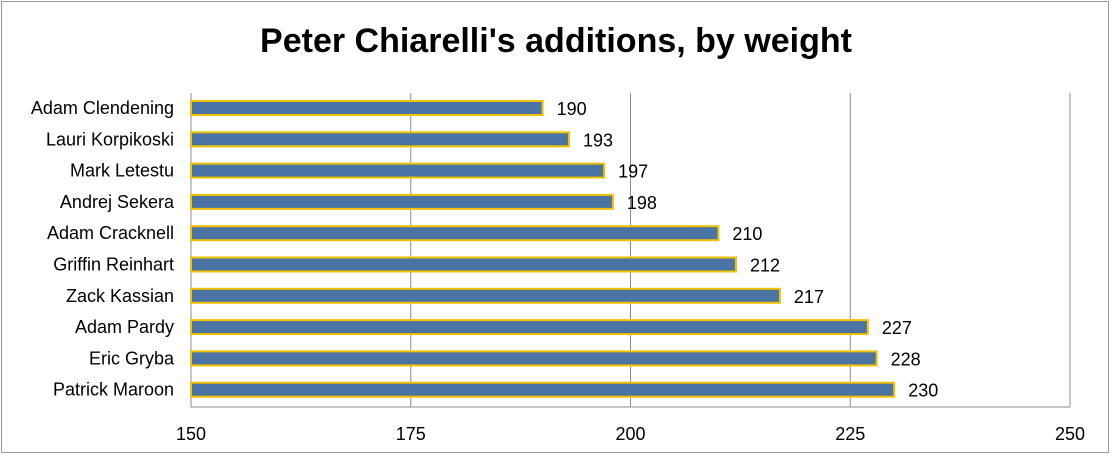 The image size is (1112, 456). What do you see at coordinates (117, 202) in the screenshot?
I see `category-label: Andrej Sekera` at bounding box center [117, 202].